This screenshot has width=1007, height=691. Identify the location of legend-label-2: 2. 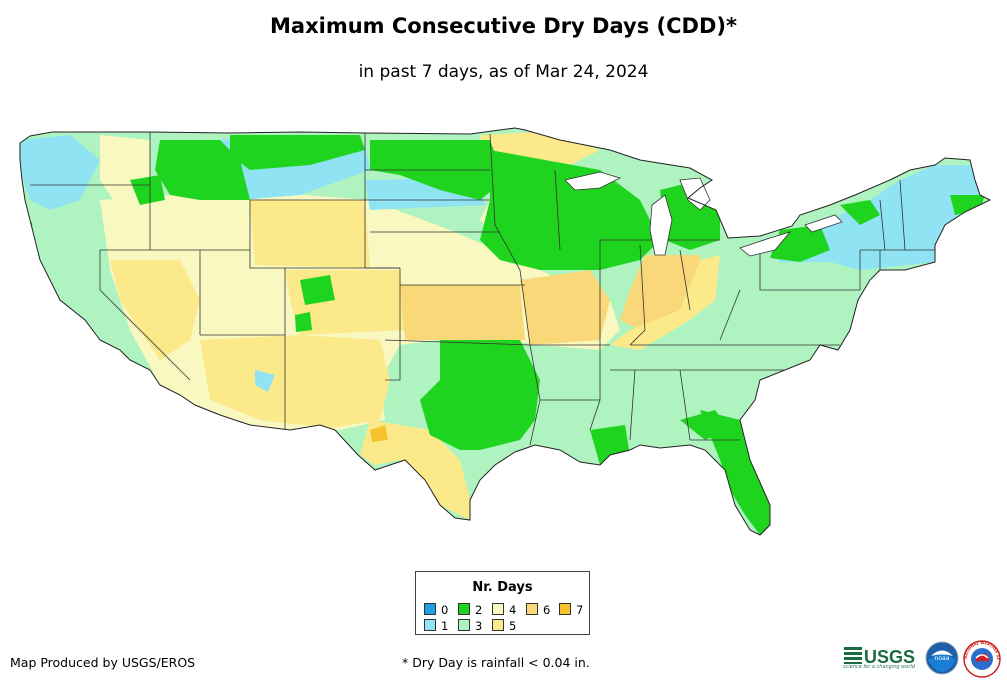
(479, 610).